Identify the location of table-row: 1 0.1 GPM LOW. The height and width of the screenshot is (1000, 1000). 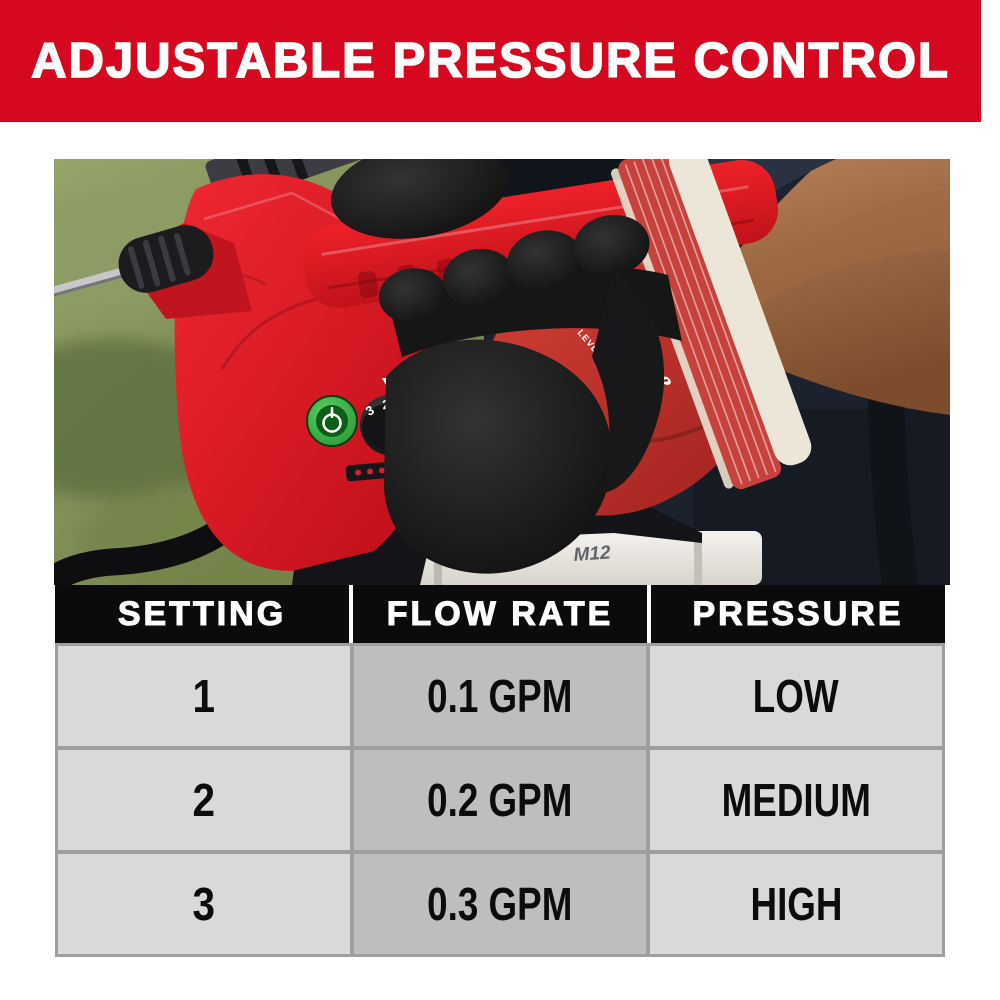
(500, 696).